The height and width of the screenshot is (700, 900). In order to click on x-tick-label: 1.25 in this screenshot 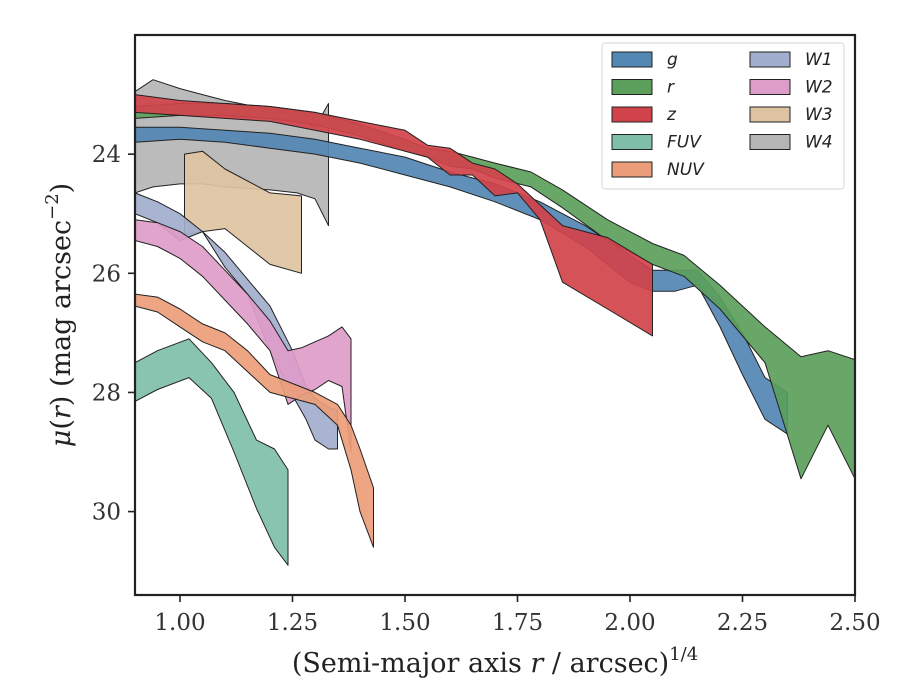, I will do `click(292, 623)`.